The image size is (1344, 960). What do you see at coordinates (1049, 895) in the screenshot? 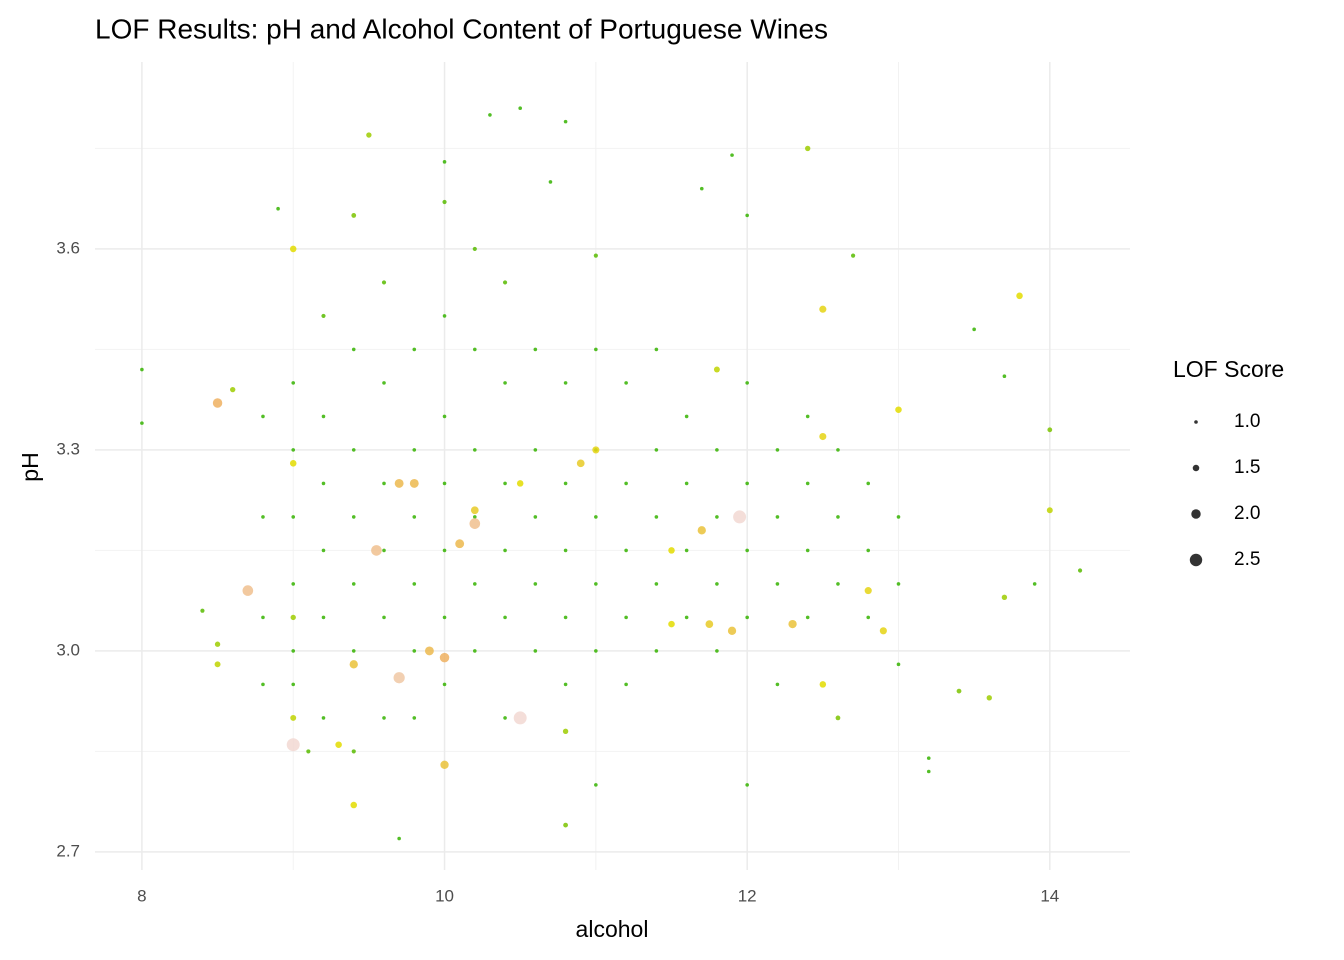
I see `x-tick-label: 14` at bounding box center [1049, 895].